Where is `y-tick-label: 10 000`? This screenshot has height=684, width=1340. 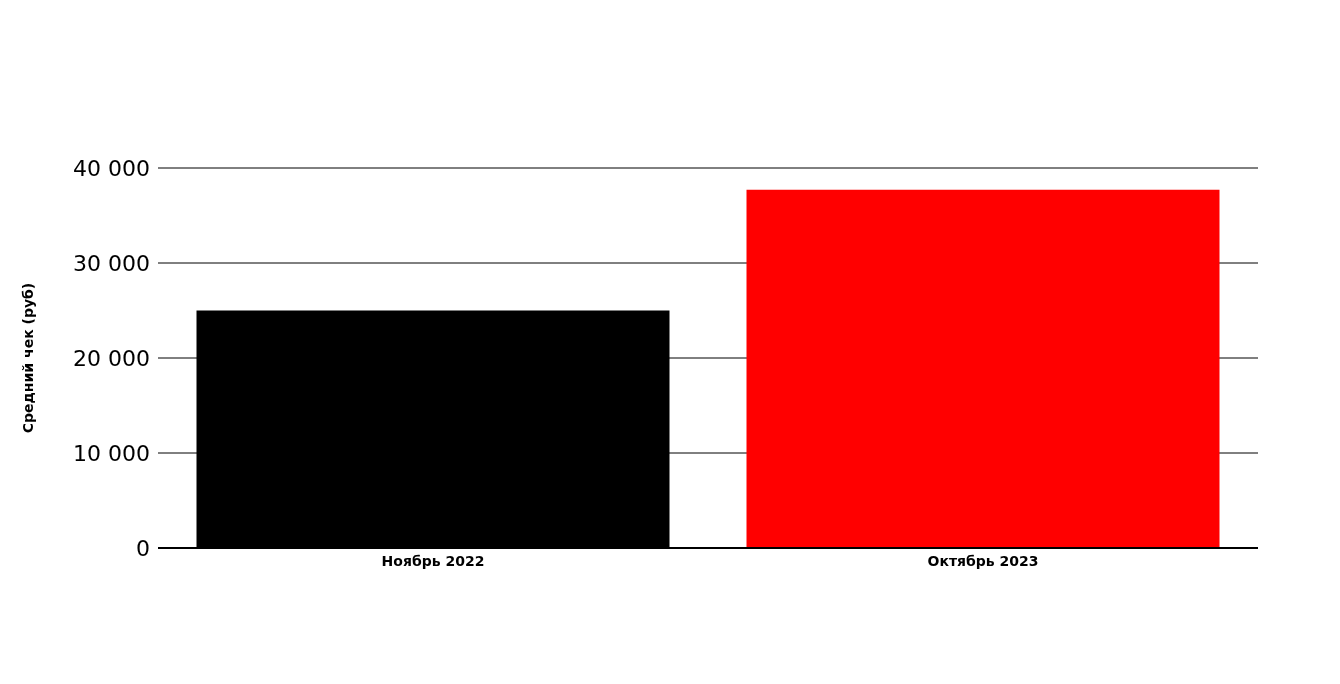
y-tick-label: 10 000 is located at coordinates (111, 453).